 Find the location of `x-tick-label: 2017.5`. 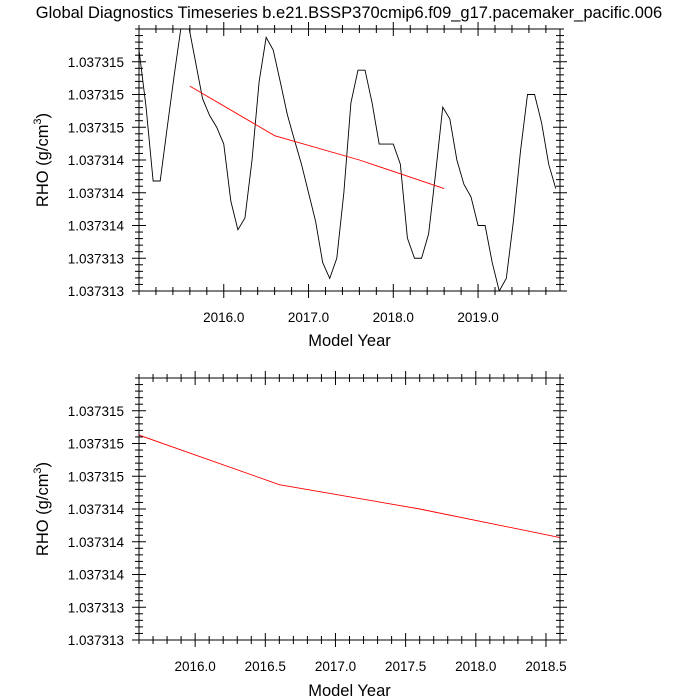

x-tick-label: 2017.5 is located at coordinates (405, 666).